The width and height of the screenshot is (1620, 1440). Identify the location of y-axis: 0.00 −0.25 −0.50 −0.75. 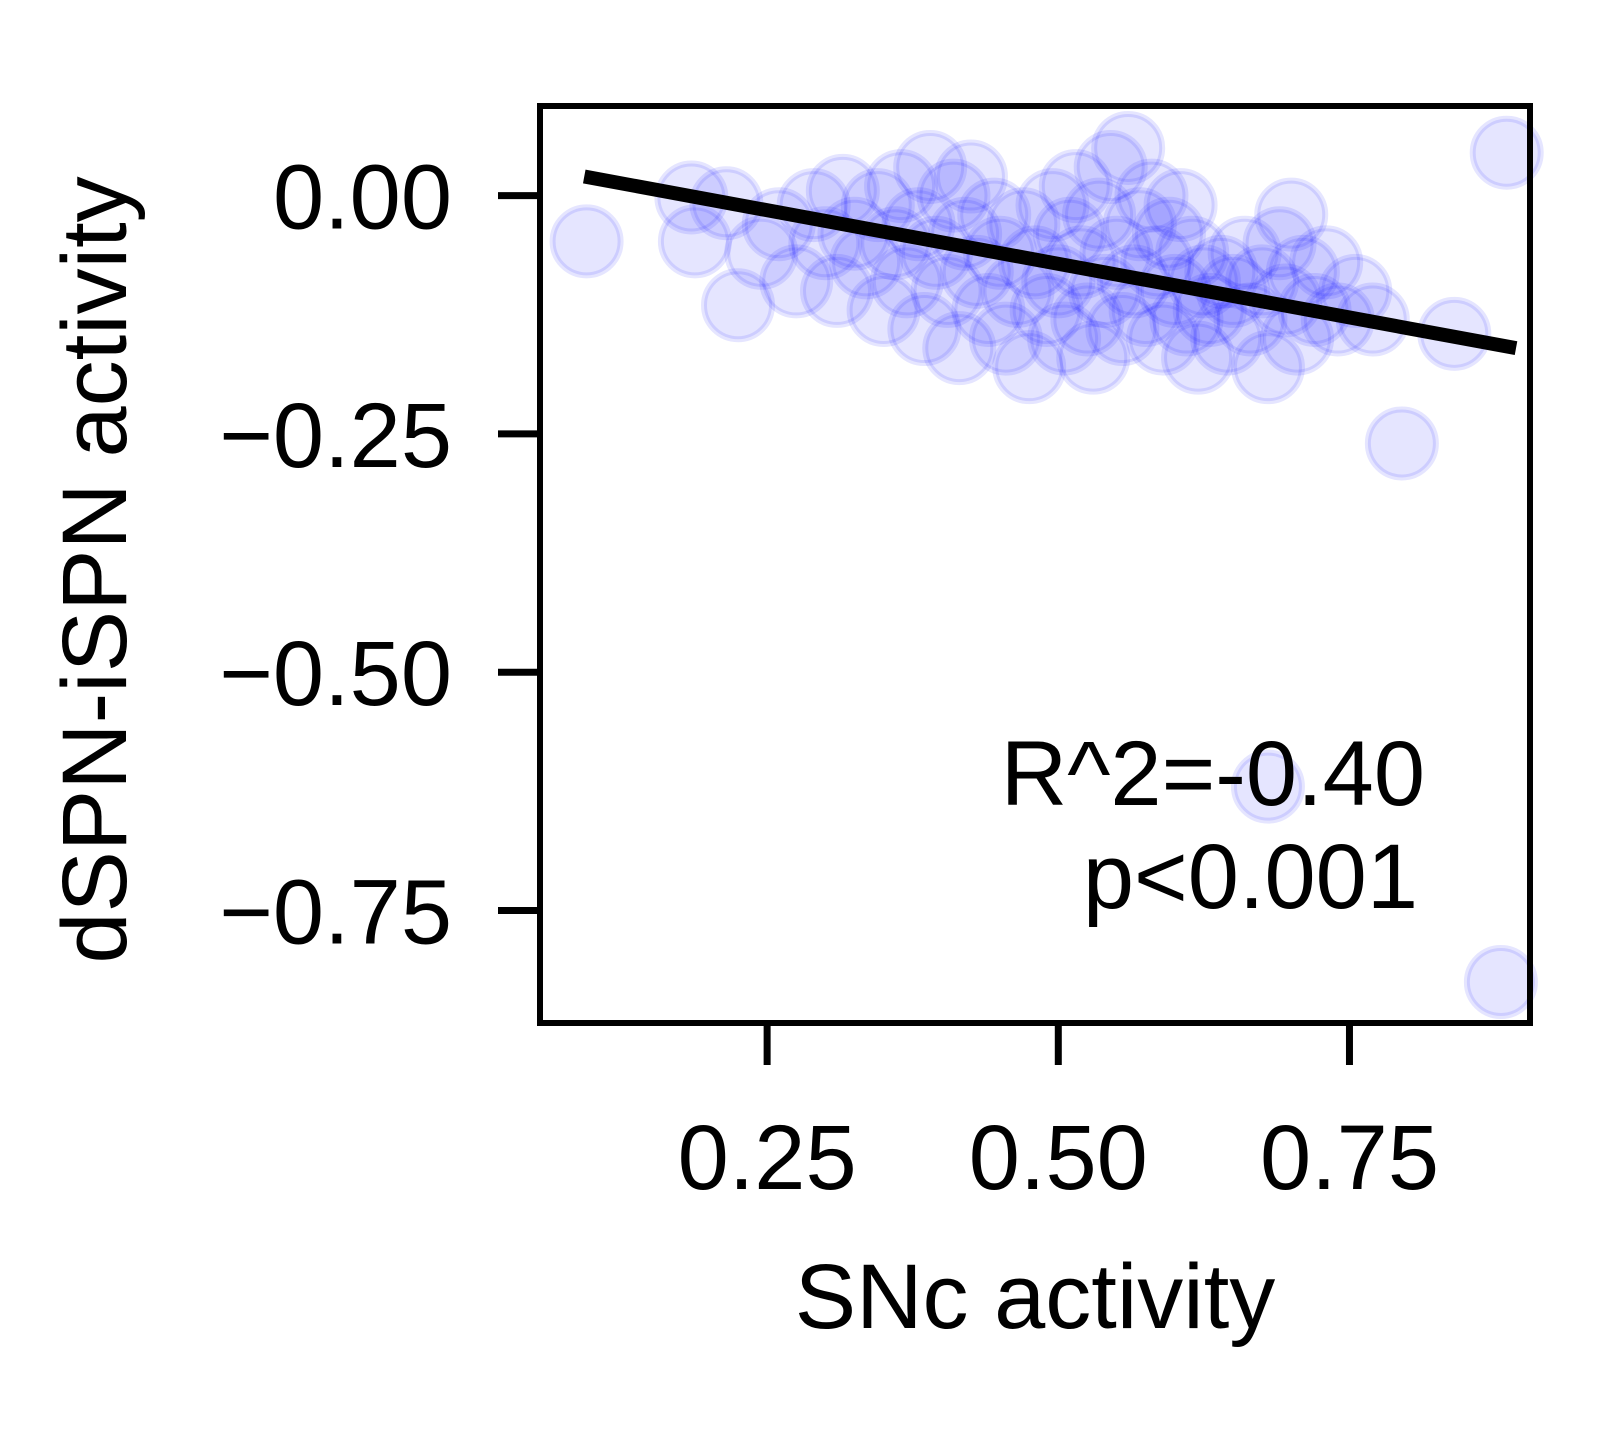
(379, 555).